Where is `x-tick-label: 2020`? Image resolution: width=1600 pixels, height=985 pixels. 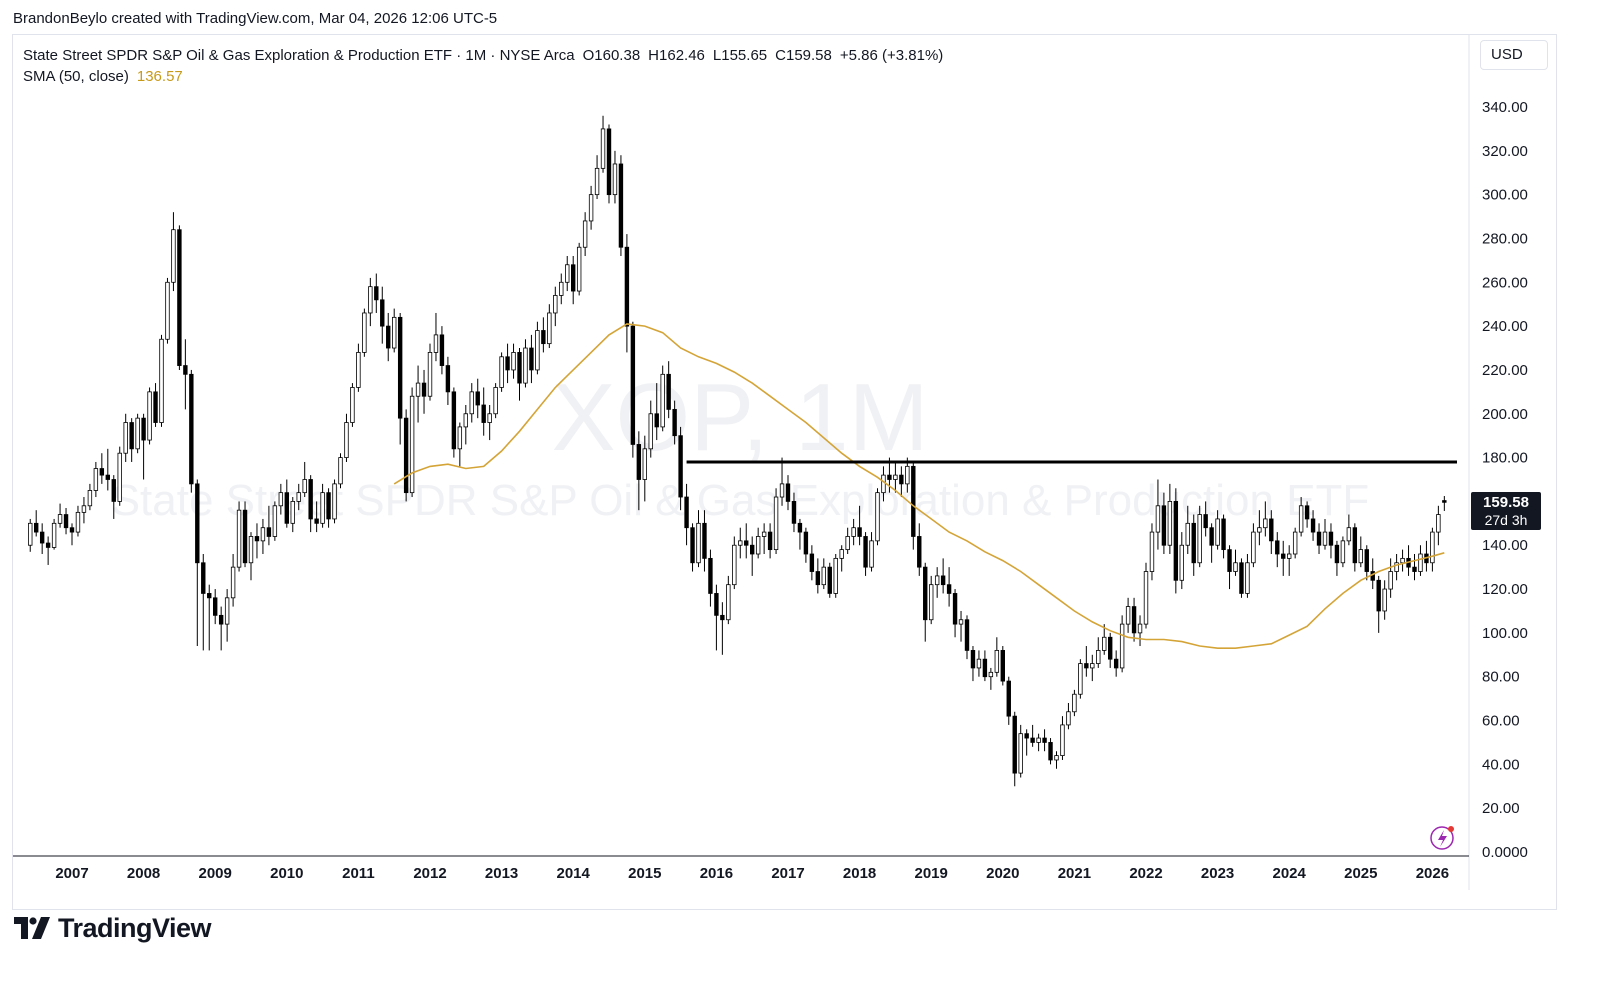
x-tick-label: 2020 is located at coordinates (1002, 873).